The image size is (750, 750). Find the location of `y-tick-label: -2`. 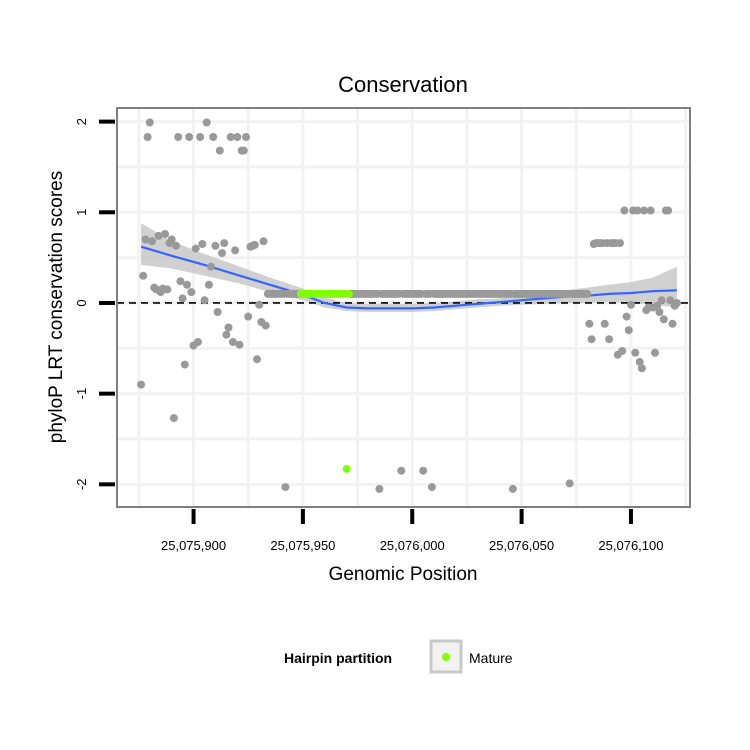

y-tick-label: -2 is located at coordinates (81, 485).